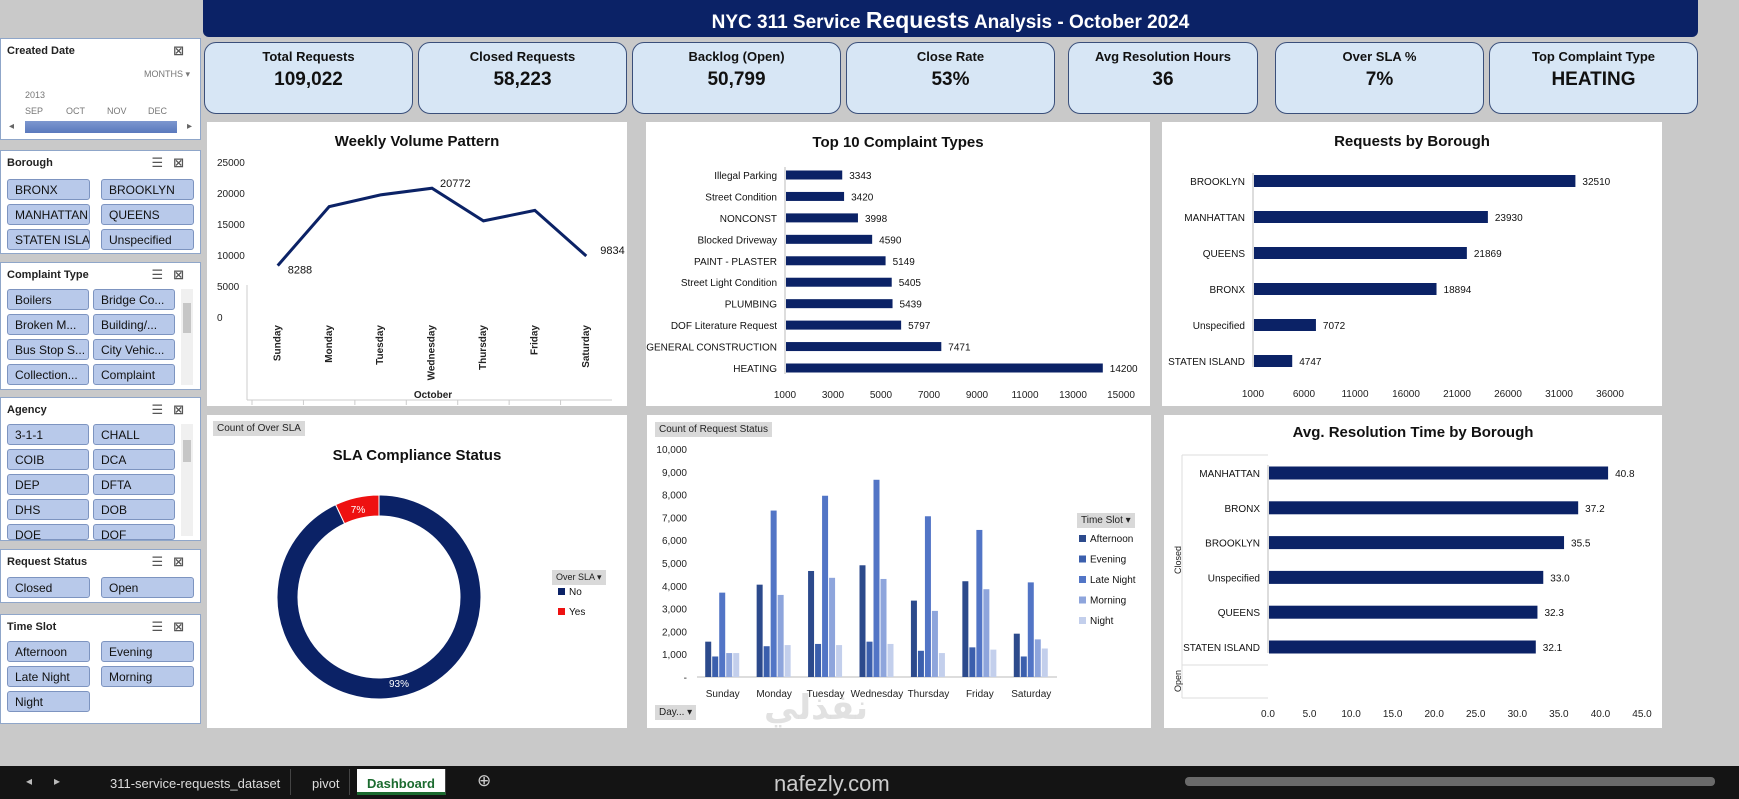 The width and height of the screenshot is (1739, 799). I want to click on tab-scroll-right-icon: ▸, so click(57, 781).